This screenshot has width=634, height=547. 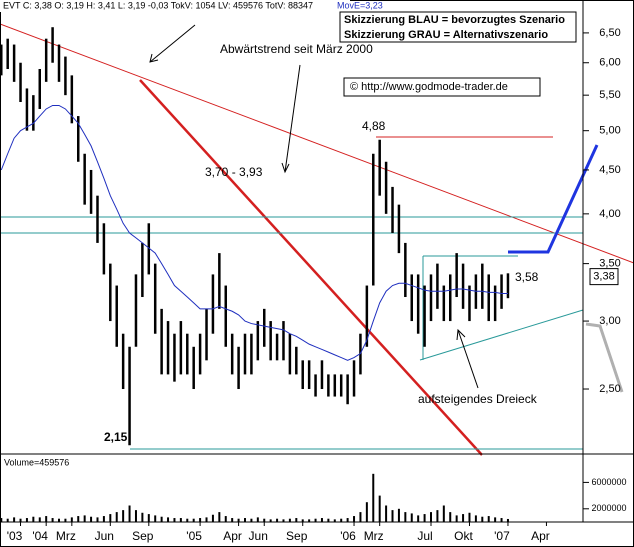 I want to click on x-tick-label: '07, so click(x=502, y=536).